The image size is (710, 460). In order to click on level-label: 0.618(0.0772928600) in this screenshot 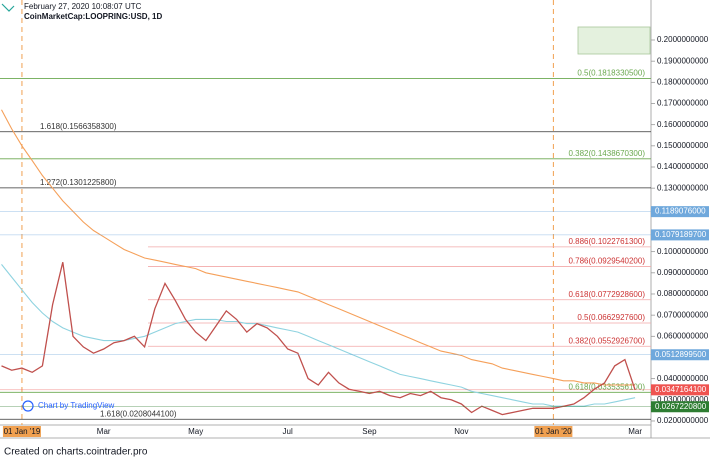, I will do `click(606, 294)`.